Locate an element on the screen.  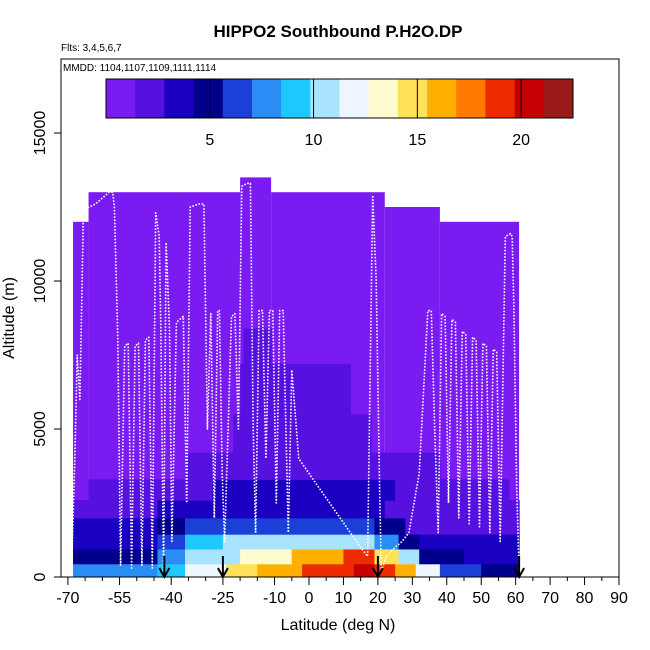
y-tick-label: 0 is located at coordinates (40, 576).